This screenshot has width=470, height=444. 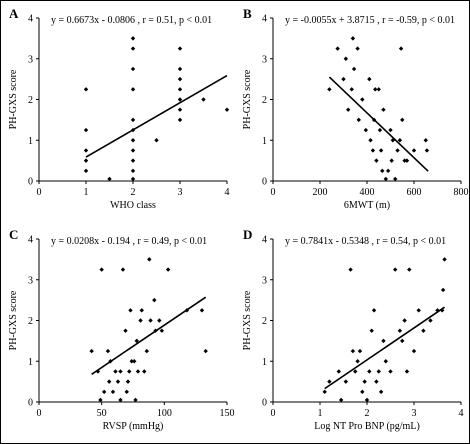 I want to click on x-tick-label: 3, so click(x=180, y=192).